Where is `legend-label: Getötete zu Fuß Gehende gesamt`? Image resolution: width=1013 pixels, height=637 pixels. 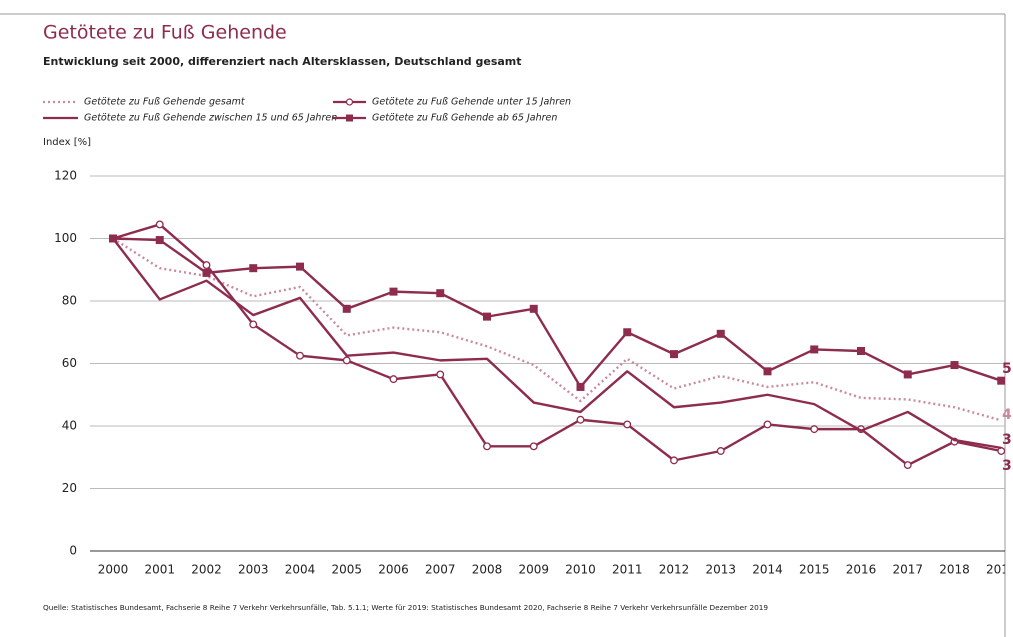
legend-label: Getötete zu Fuß Gehende gesamt is located at coordinates (165, 102).